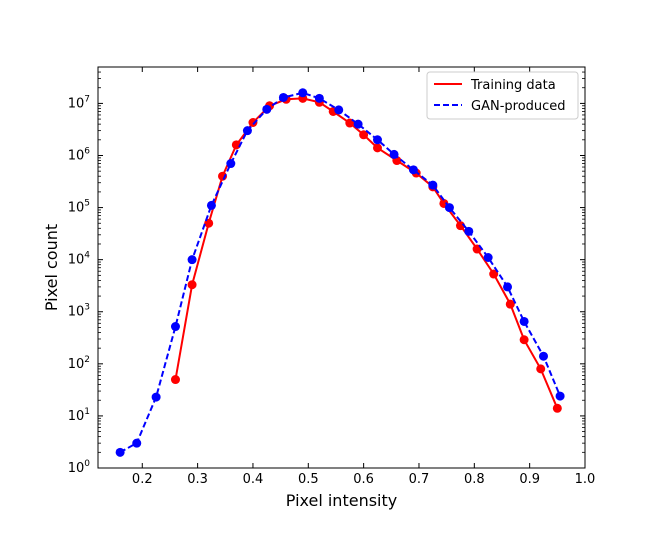 This screenshot has height=550, width=650. I want to click on legend-label-training-data: Training data, so click(513, 85).